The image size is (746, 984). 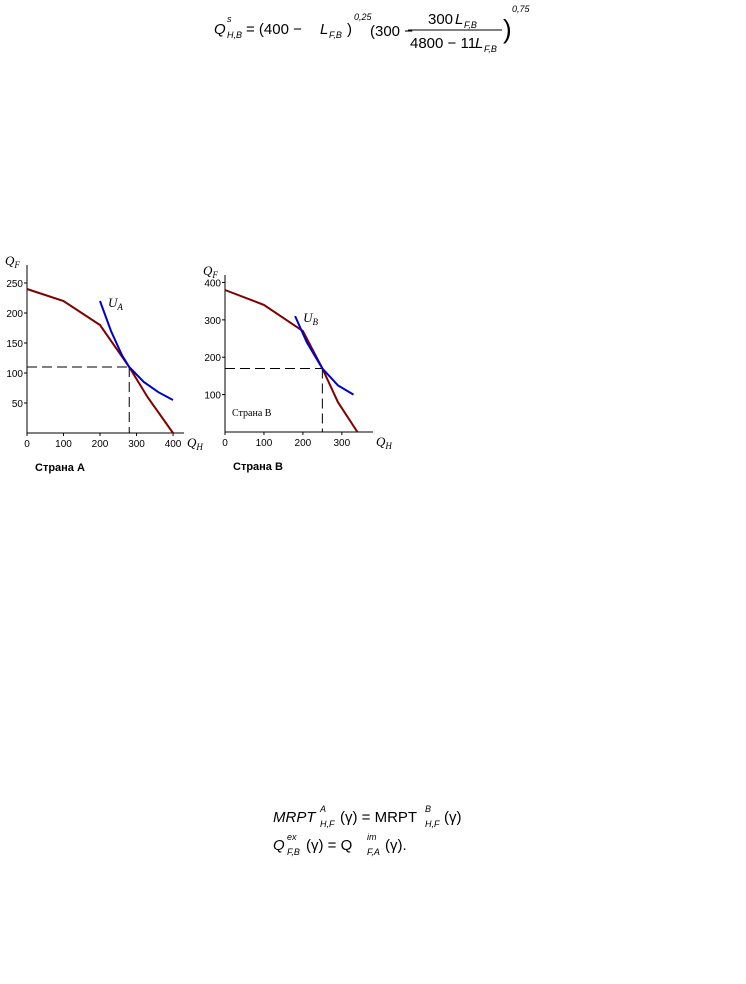 I want to click on superscript: im, so click(x=372, y=837).